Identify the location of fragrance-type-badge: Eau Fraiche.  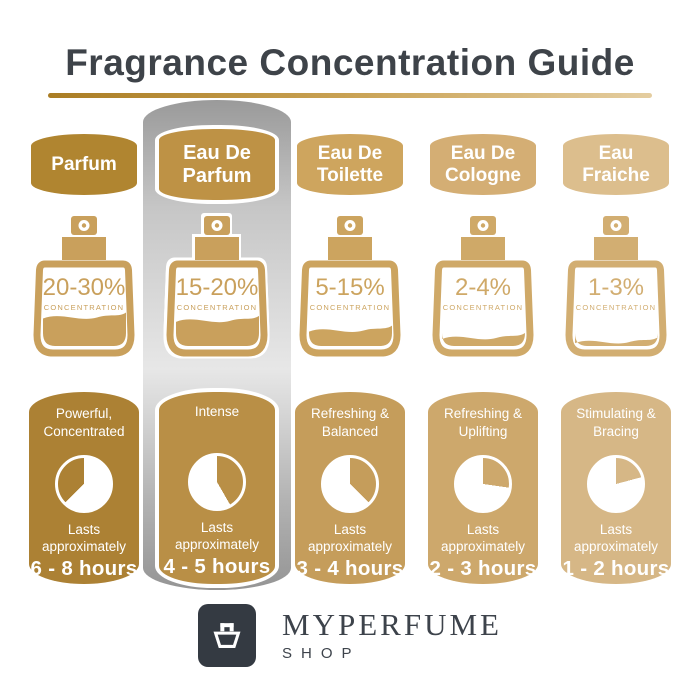
(616, 164).